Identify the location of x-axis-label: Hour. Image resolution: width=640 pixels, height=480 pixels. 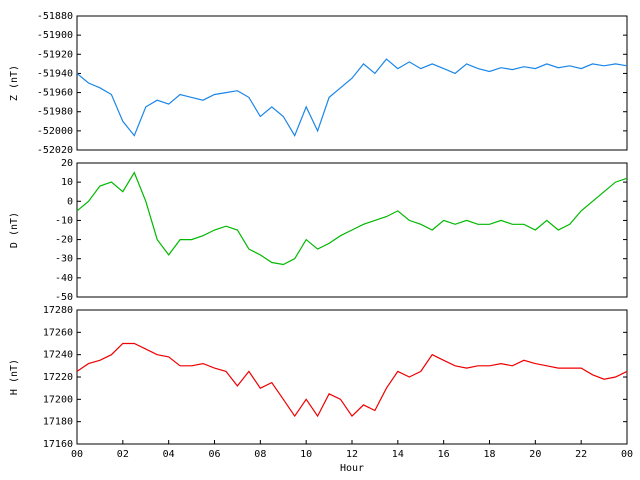
(352, 468).